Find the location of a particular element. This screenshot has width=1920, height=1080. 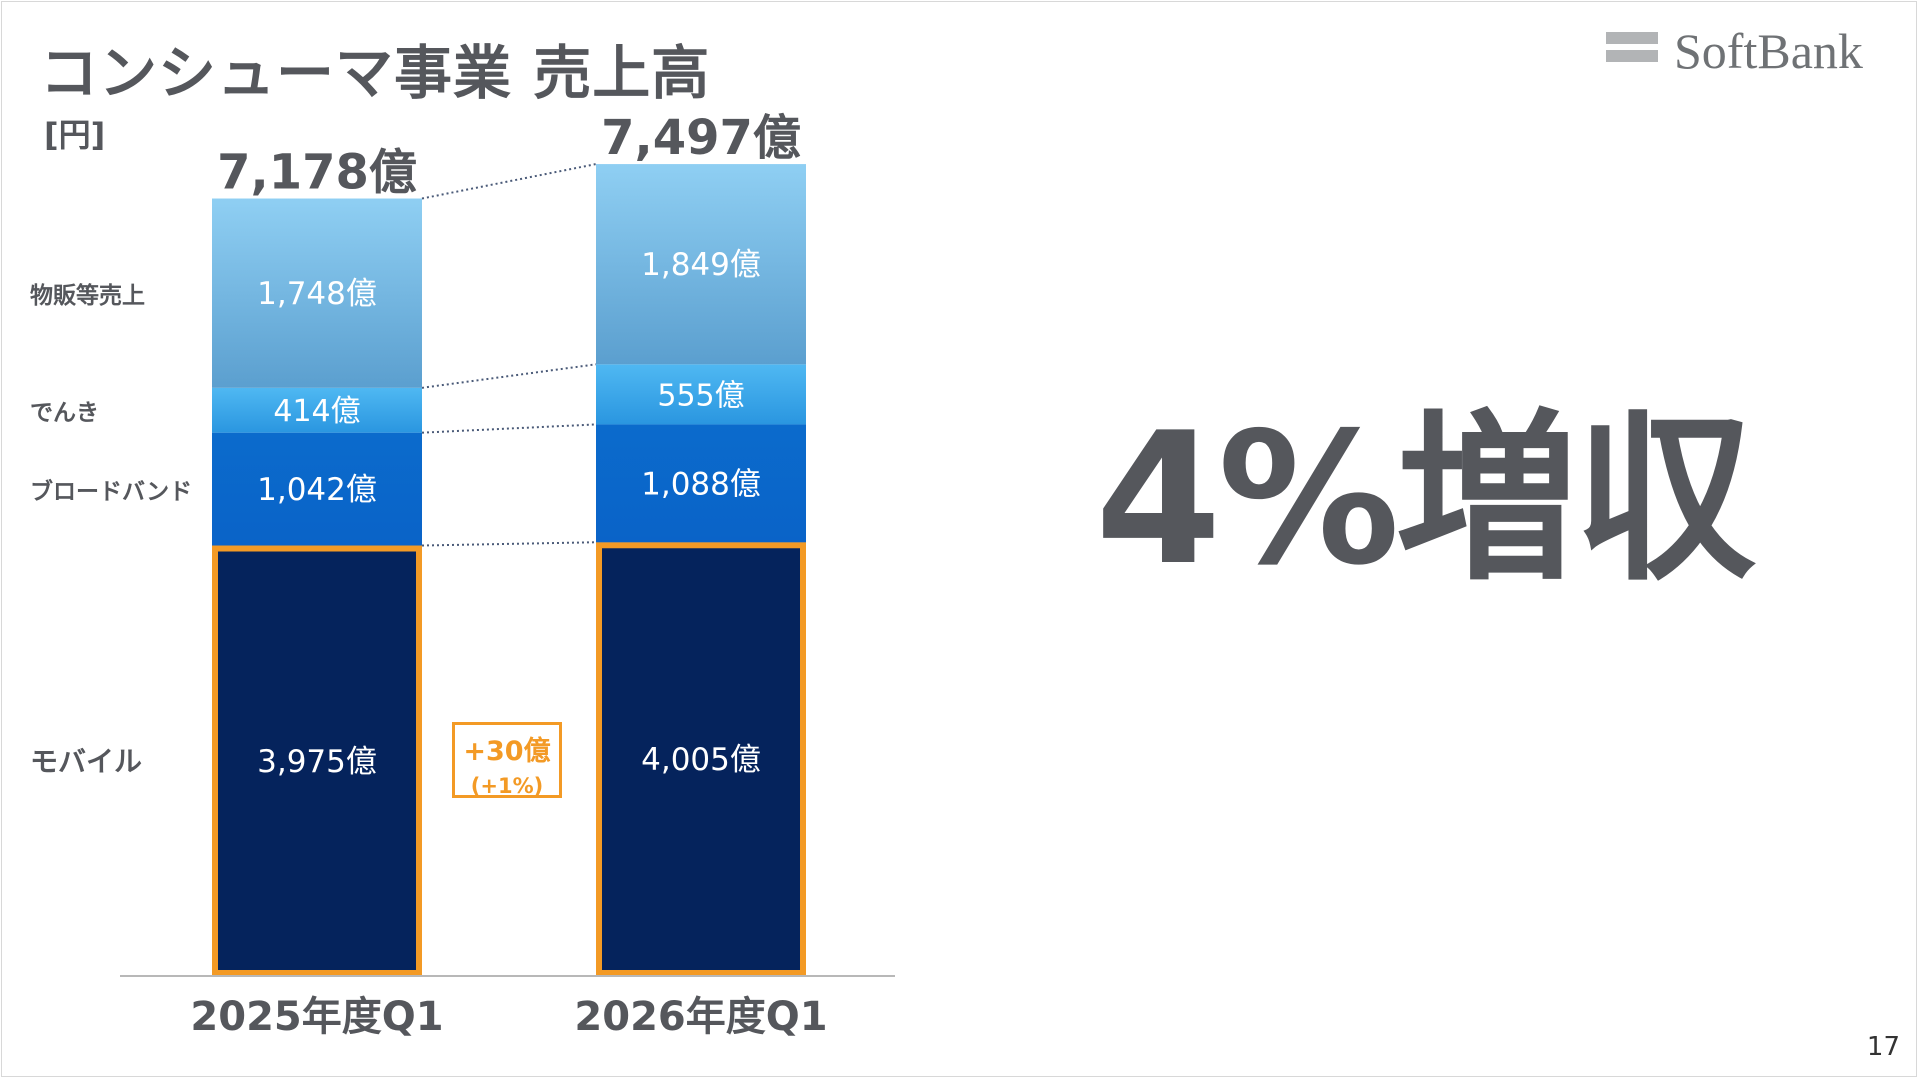

segment-value-label: 3,975億 is located at coordinates (317, 762).